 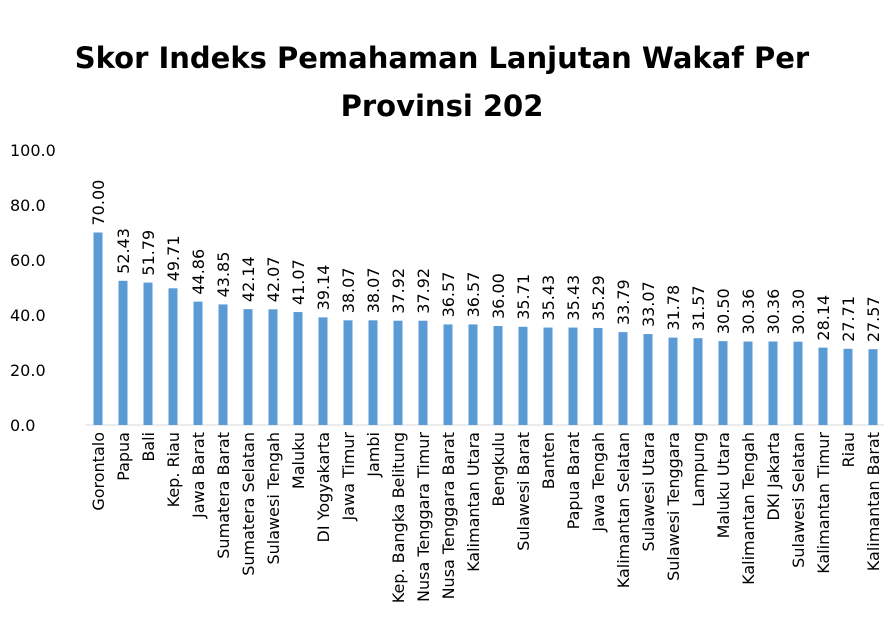 What do you see at coordinates (273, 498) in the screenshot?
I see `x-tick-label: Sulawesi Tengah` at bounding box center [273, 498].